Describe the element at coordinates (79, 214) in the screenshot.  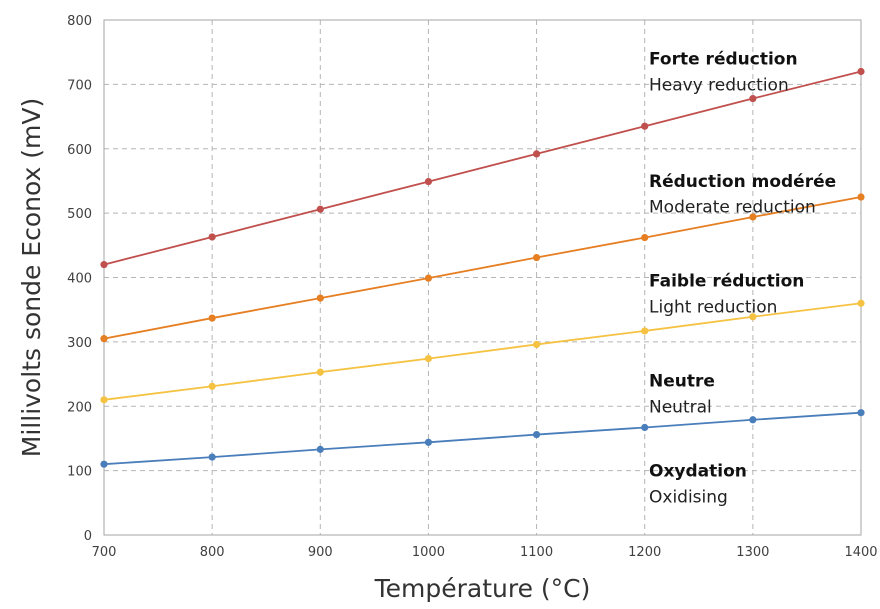
I see `y-tick-label: 500` at that location.